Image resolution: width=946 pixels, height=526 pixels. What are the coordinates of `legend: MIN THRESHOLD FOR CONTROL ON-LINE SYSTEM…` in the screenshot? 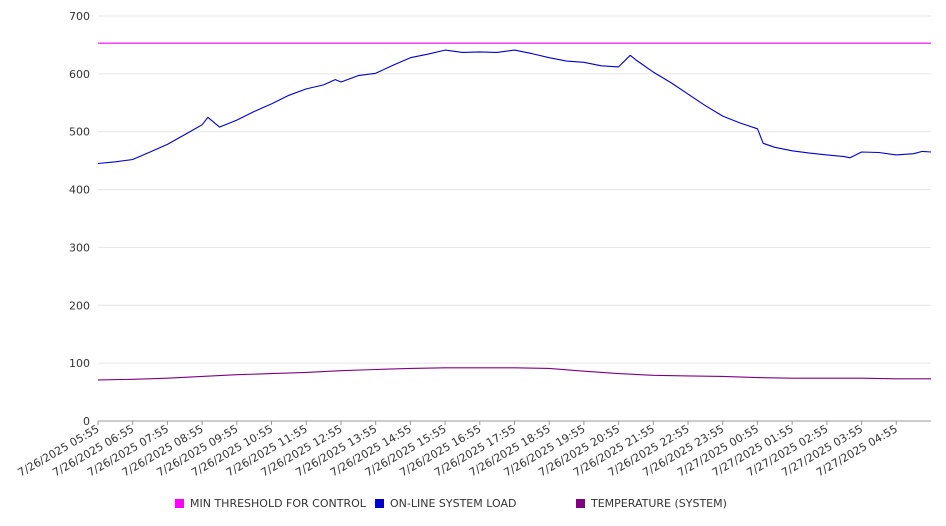 It's located at (473, 506).